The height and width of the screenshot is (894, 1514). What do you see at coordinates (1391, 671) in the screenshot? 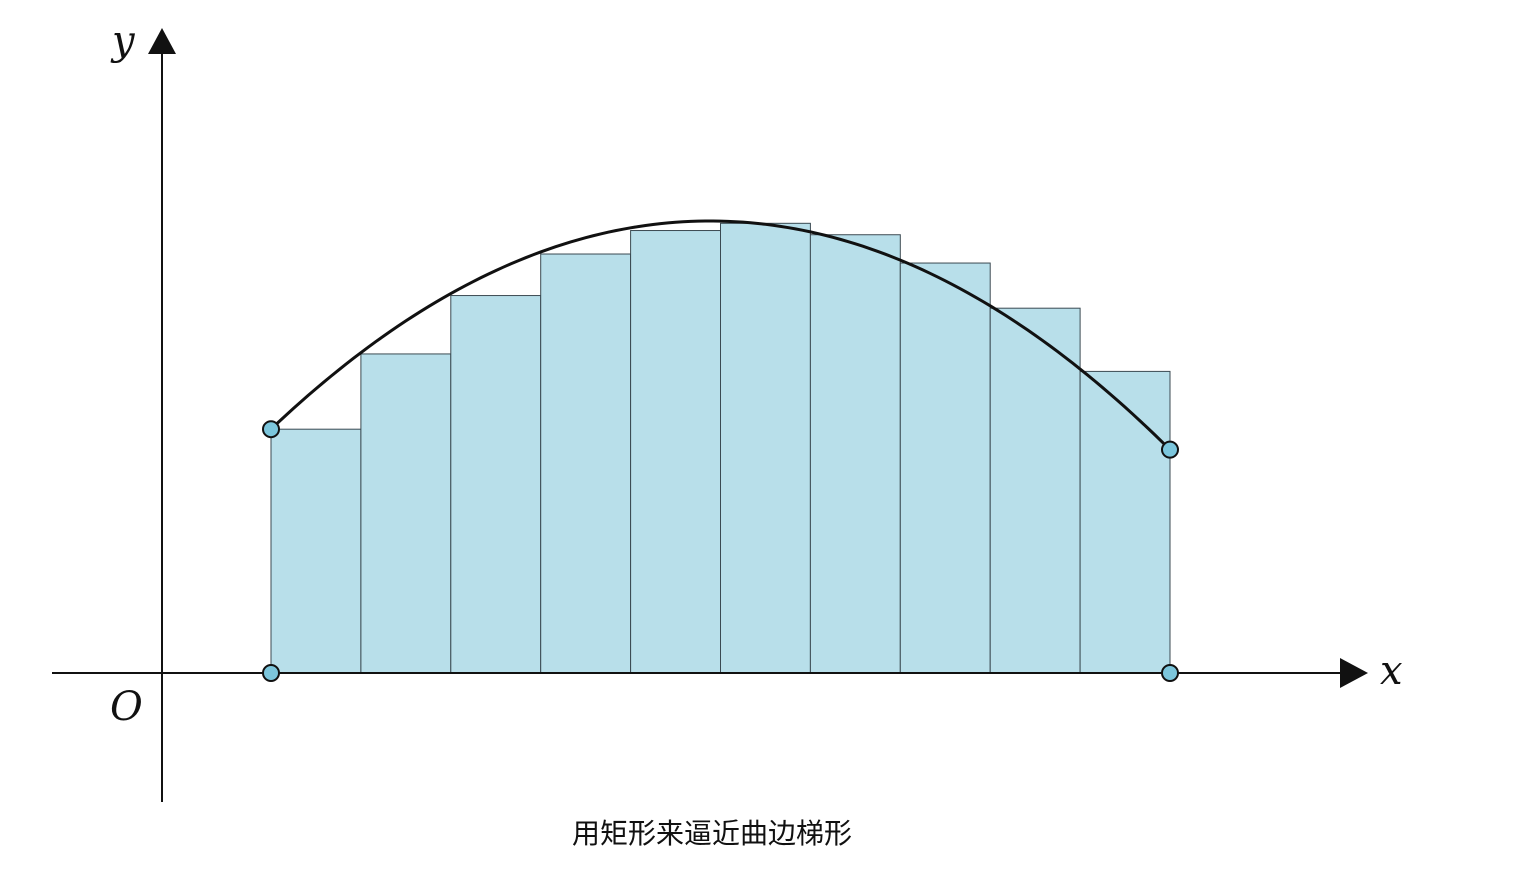
I see `x-axis-label: x` at bounding box center [1391, 671].